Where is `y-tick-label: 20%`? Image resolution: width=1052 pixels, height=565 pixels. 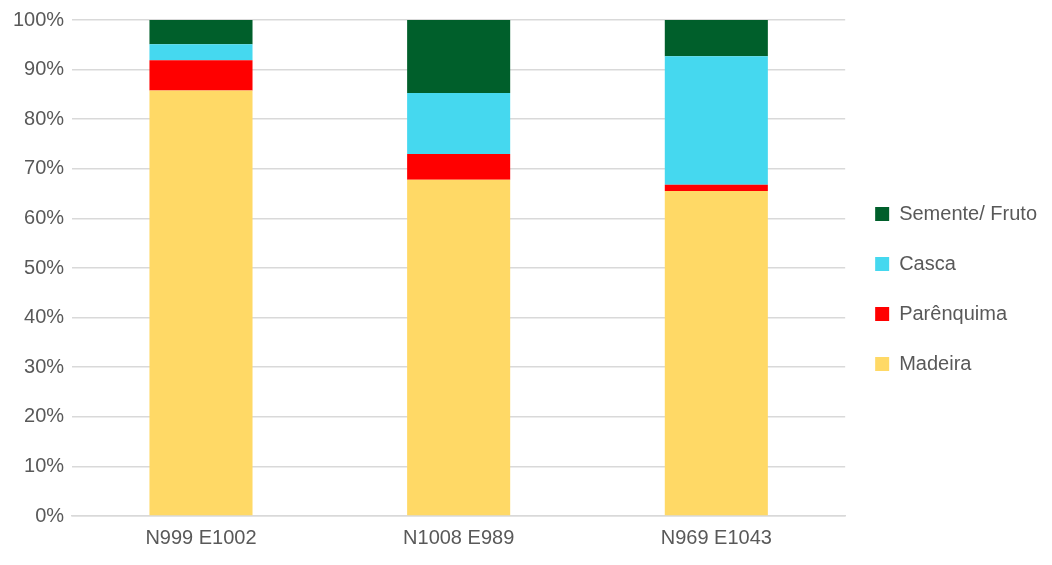 y-tick-label: 20% is located at coordinates (44, 415).